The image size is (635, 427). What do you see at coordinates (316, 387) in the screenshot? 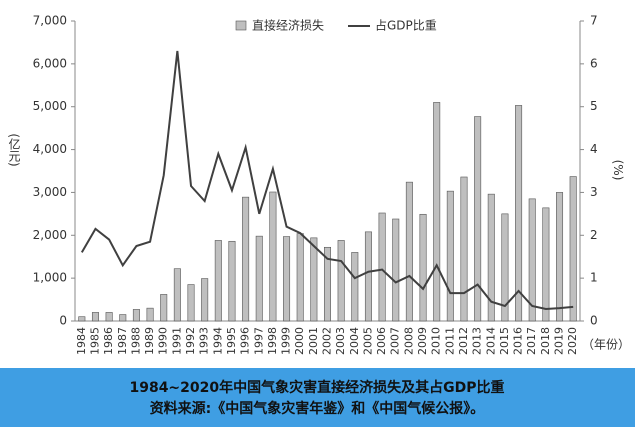
I see `caption: 1984~2020年中国气象灾害直接经济损失及其占GDP比重` at bounding box center [316, 387].